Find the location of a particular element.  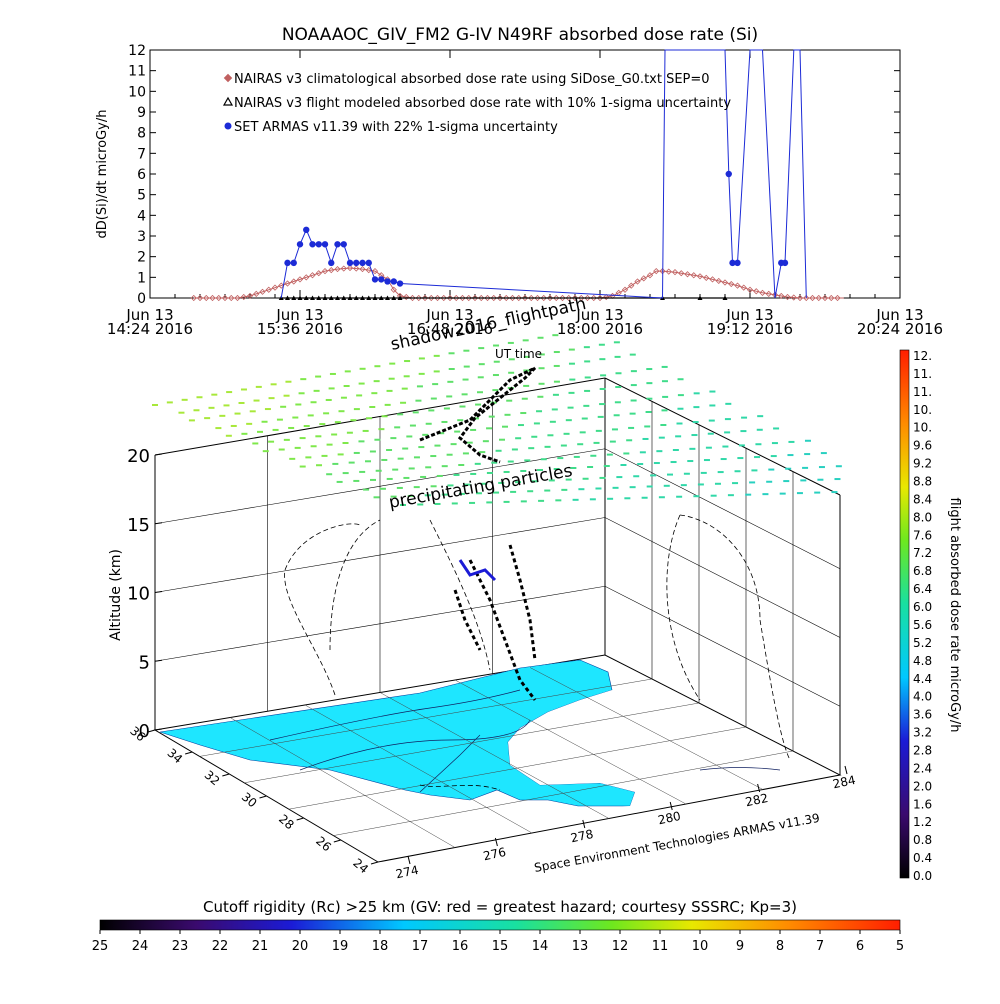

lat-tick-label: 34 is located at coordinates (175, 756).